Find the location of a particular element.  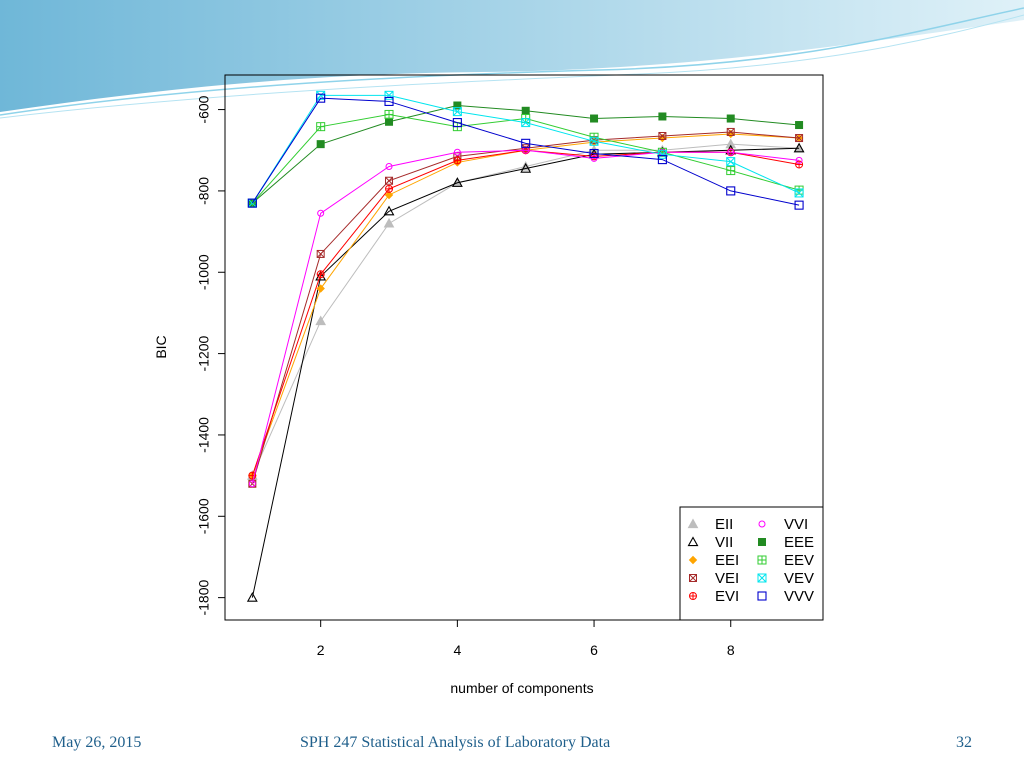

legend-marker-vii is located at coordinates (693, 541).